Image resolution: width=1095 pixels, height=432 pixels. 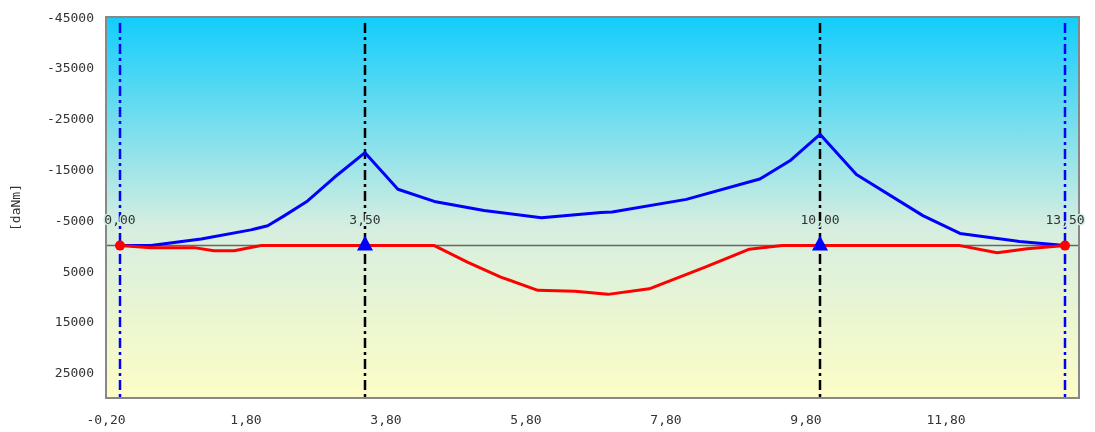 What do you see at coordinates (526, 419) in the screenshot?
I see `x-tick-label: 5,80` at bounding box center [526, 419].